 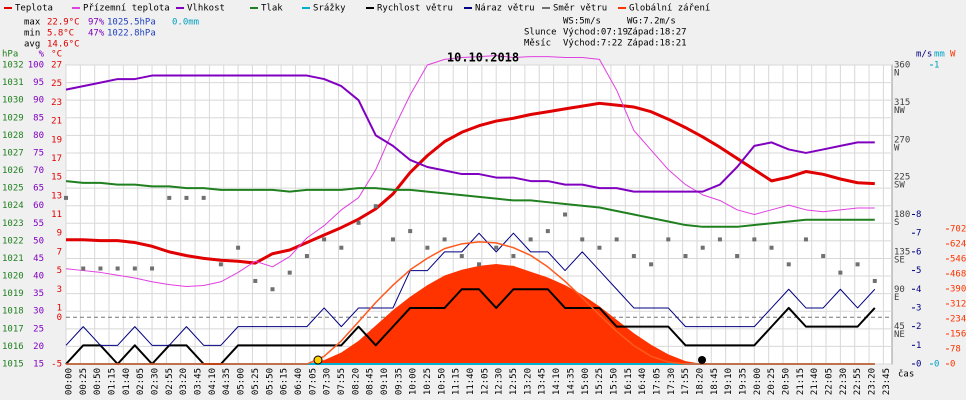 What do you see at coordinates (958, 245) in the screenshot?
I see `y-tick-label: 624` at bounding box center [958, 245].